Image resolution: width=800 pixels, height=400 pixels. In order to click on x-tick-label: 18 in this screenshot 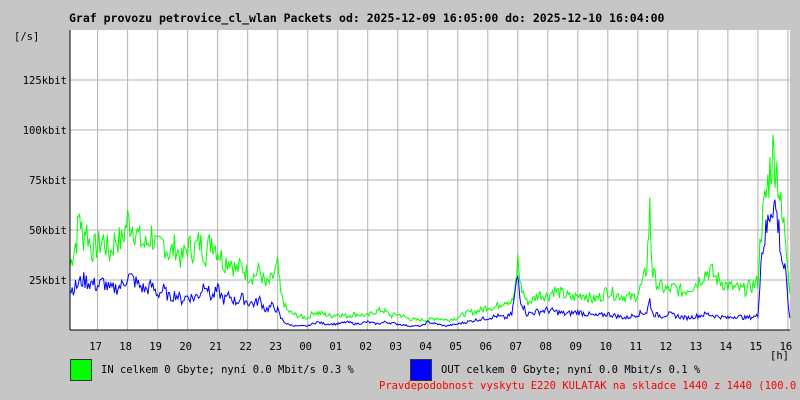, I will do `click(125, 347)`.